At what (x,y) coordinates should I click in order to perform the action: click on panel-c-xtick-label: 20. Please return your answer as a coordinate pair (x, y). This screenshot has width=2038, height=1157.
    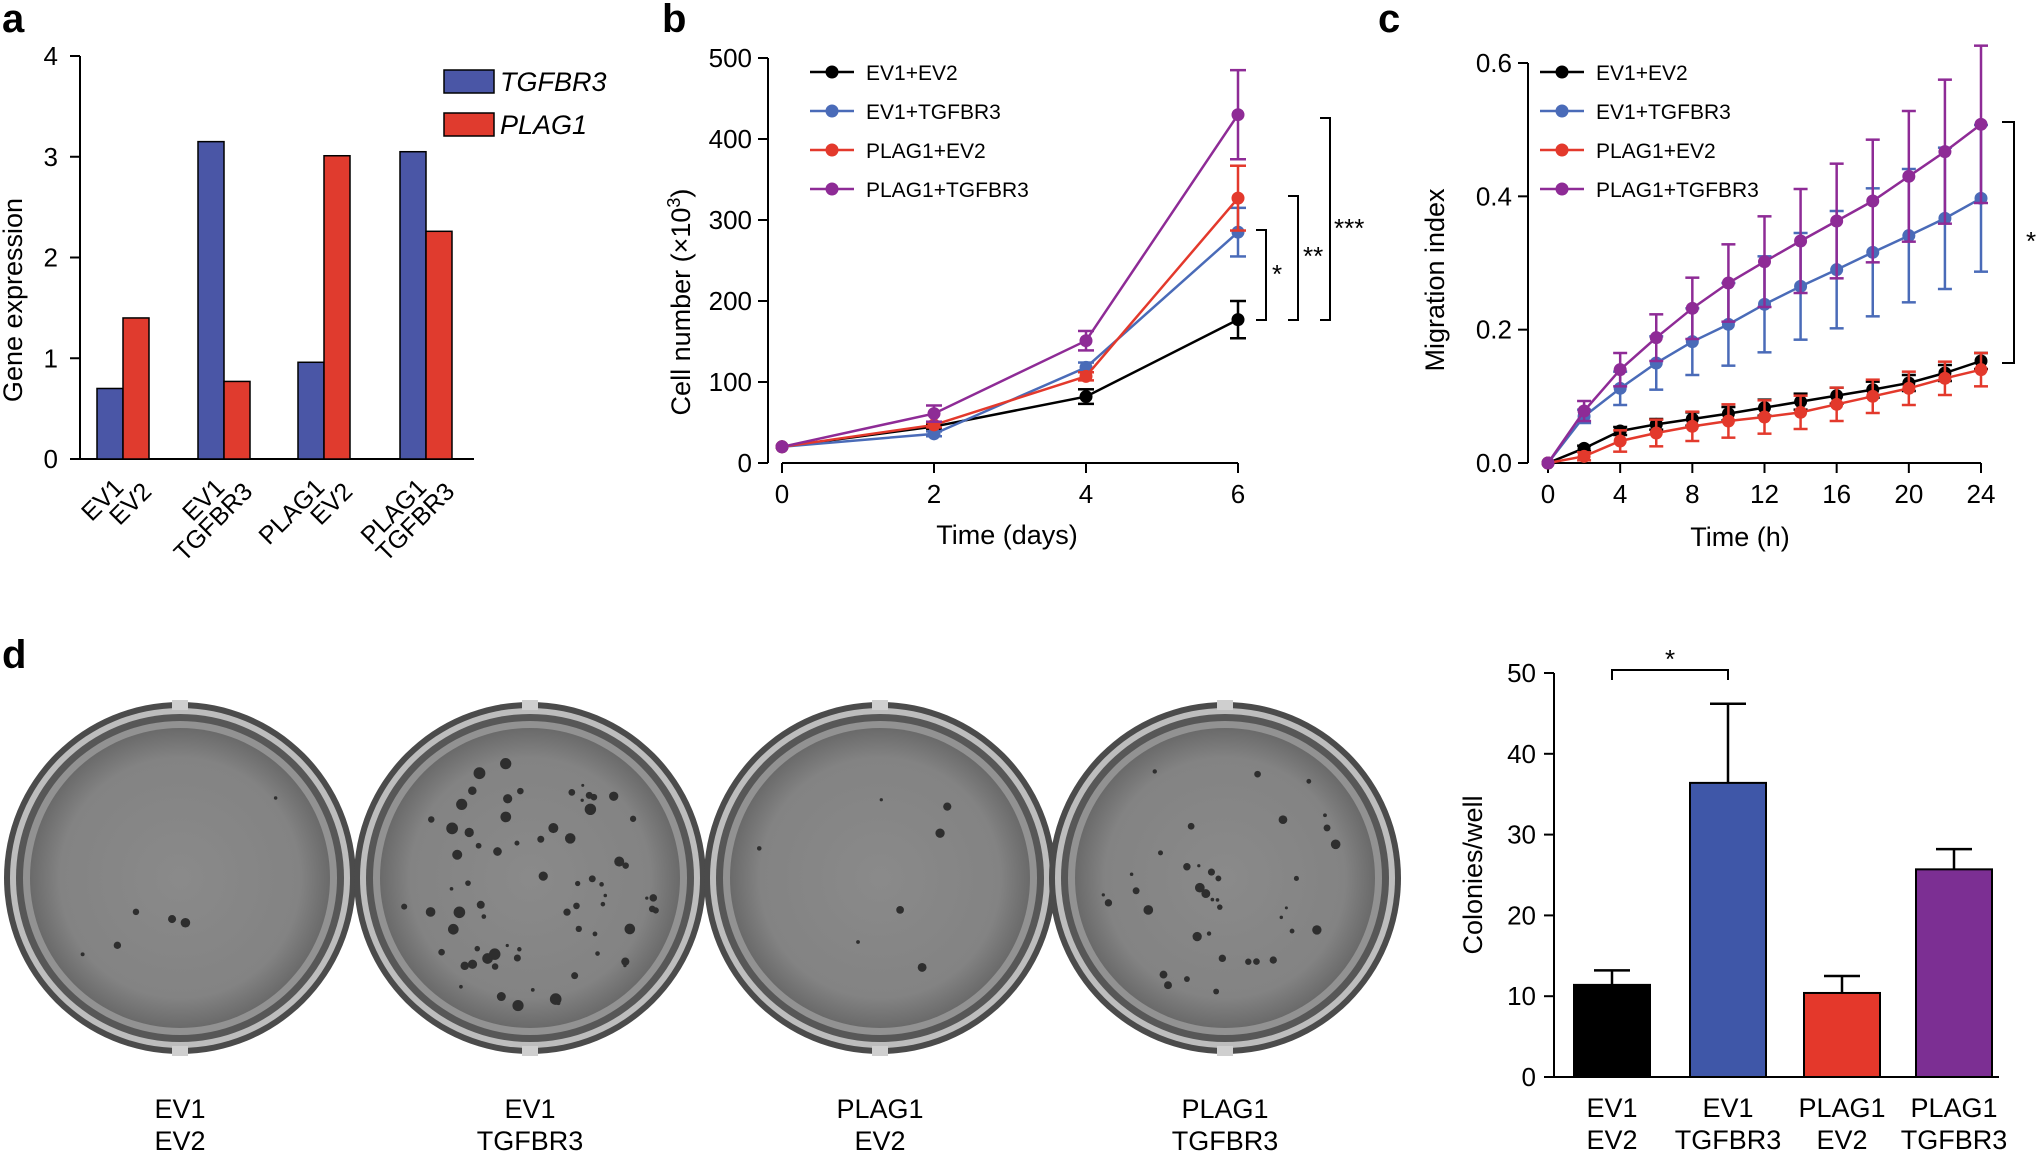
    Looking at the image, I should click on (1908, 494).